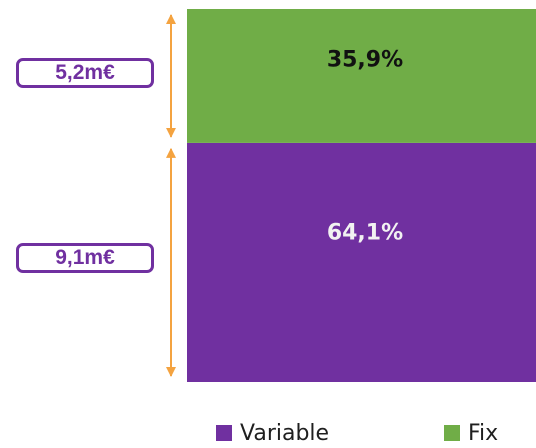  Describe the element at coordinates (365, 60) in the screenshot. I see `data-label-fix: 35,9%` at that location.